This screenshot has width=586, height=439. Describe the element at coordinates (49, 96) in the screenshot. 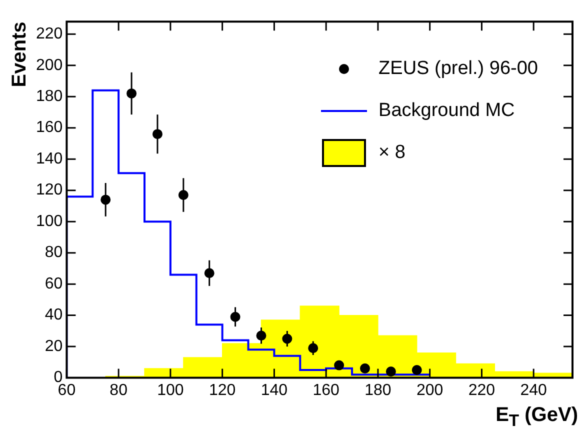

I see `y-tick-label: 180` at that location.